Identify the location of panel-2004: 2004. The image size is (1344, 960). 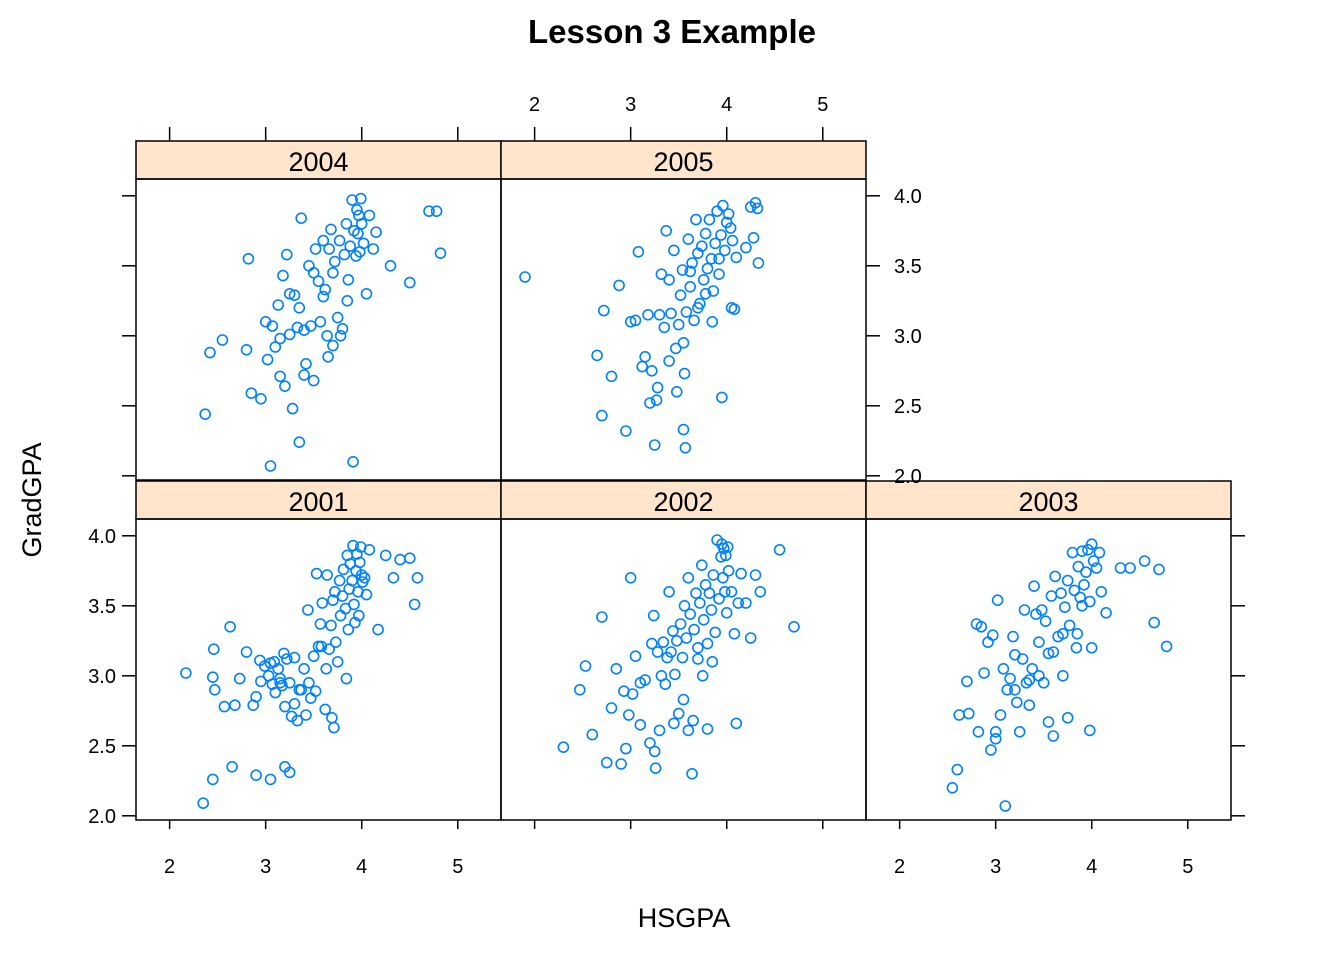
(318, 310).